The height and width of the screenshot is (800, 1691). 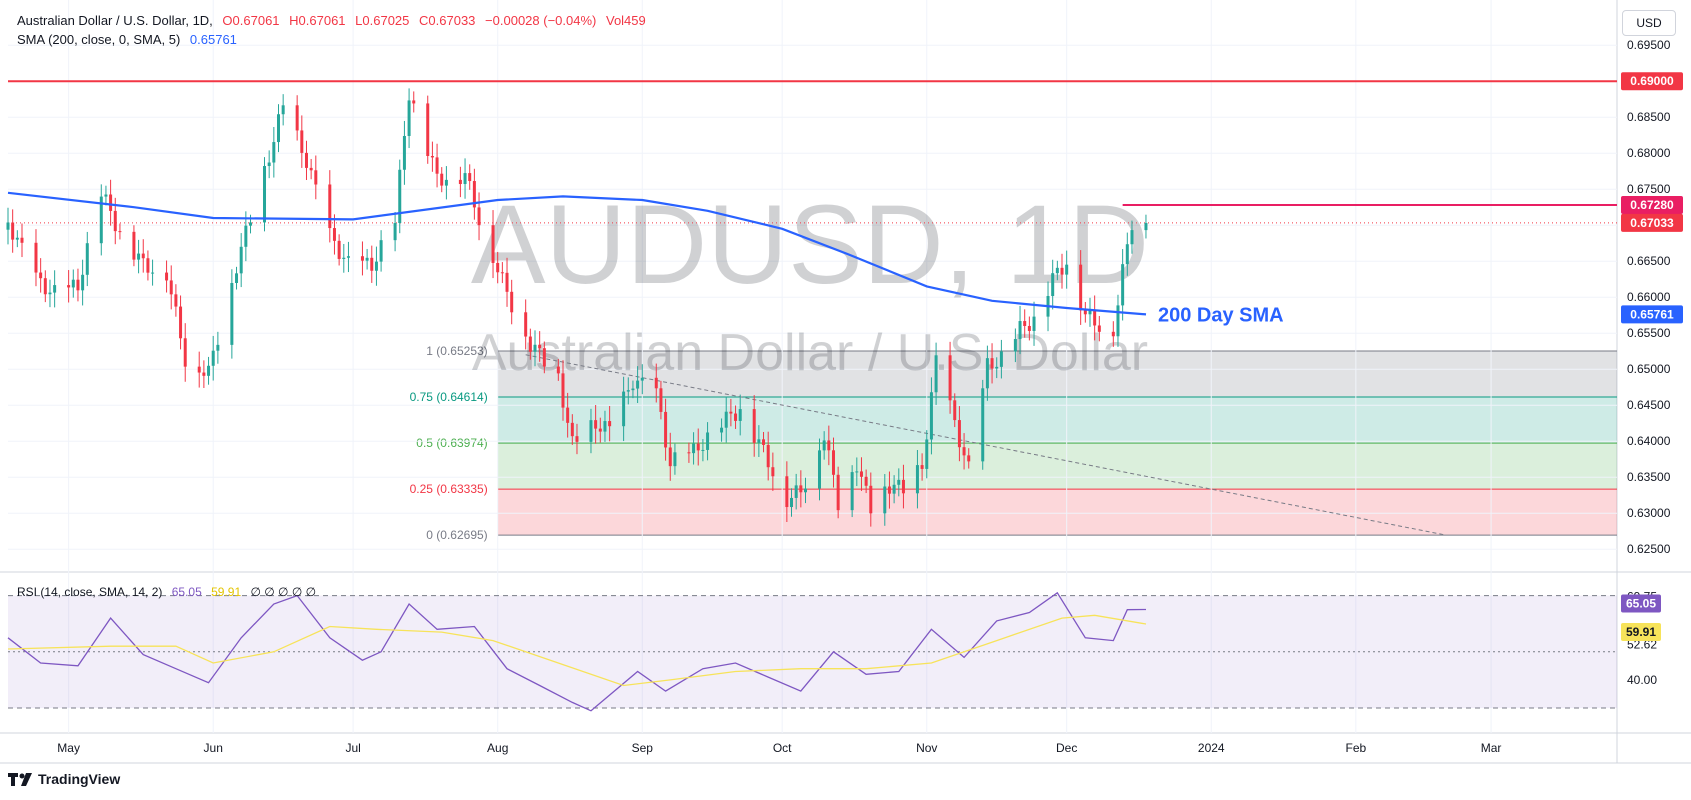 I want to click on symbol-title: Australian Dollar / U.S. Dollar, 1D,, so click(x=115, y=20).